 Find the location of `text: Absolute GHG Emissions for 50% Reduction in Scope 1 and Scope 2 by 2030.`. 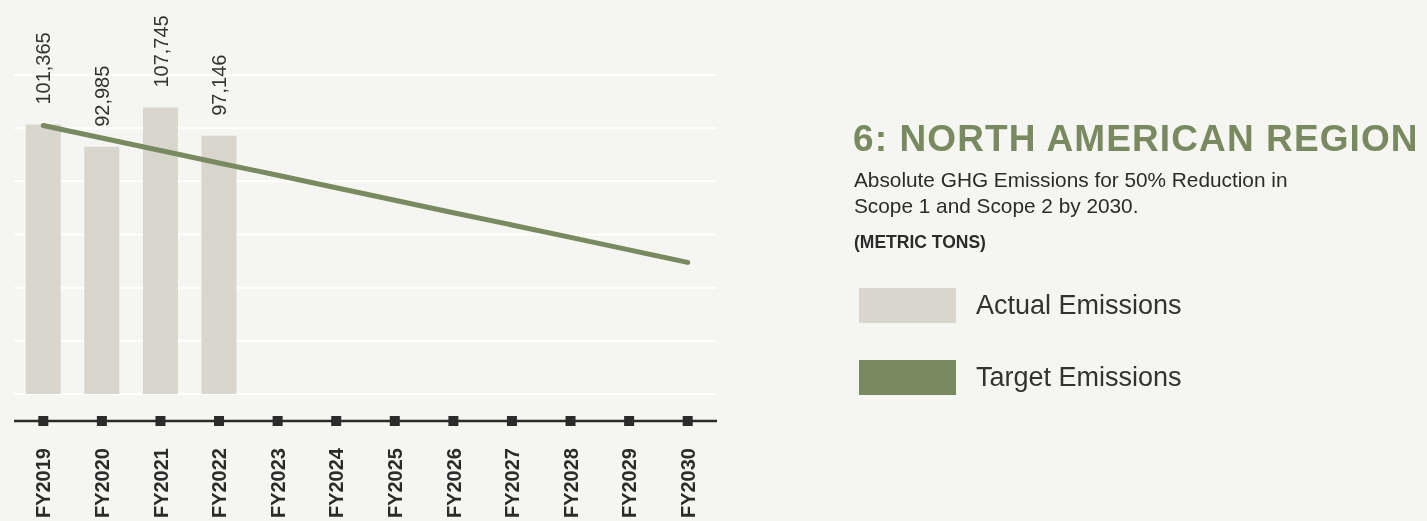

text: Absolute GHG Emissions for 50% Reduction in Scope 1 and Scope 2 by 2030. is located at coordinates (1071, 192).